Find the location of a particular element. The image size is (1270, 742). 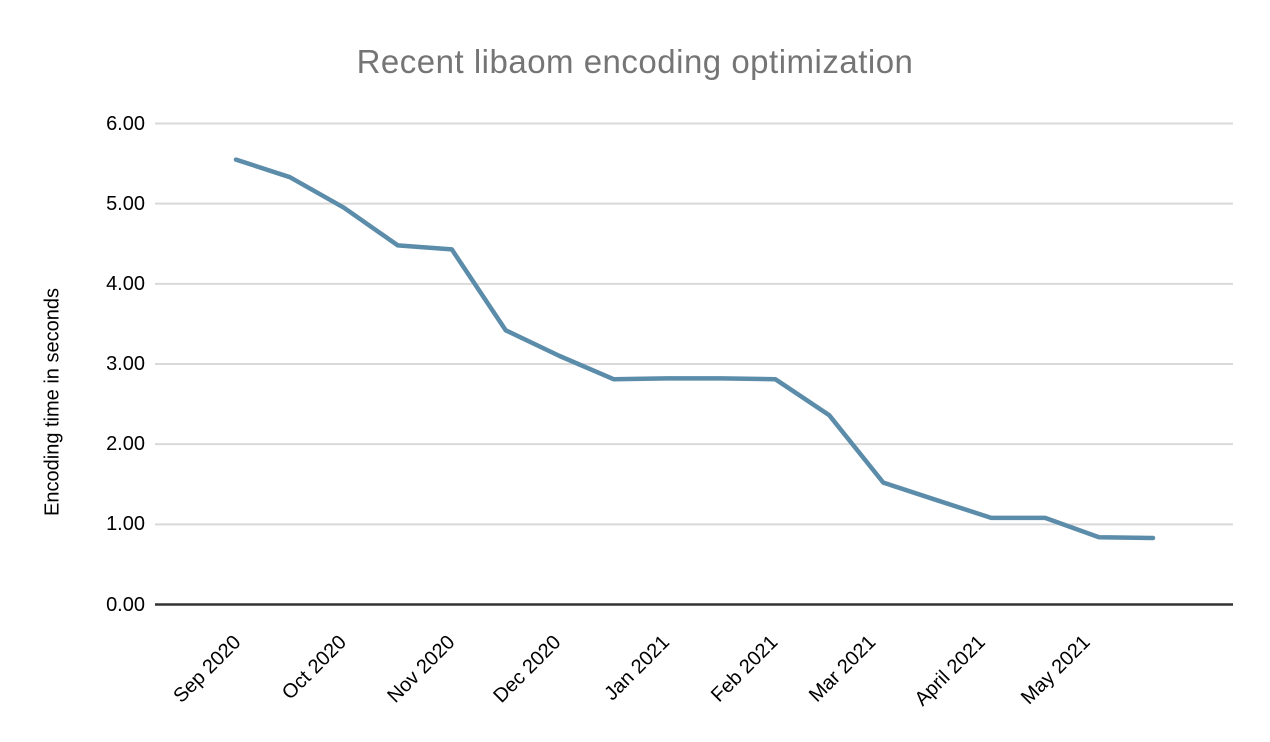

y-tick-label: 2.00 is located at coordinates (125, 444).